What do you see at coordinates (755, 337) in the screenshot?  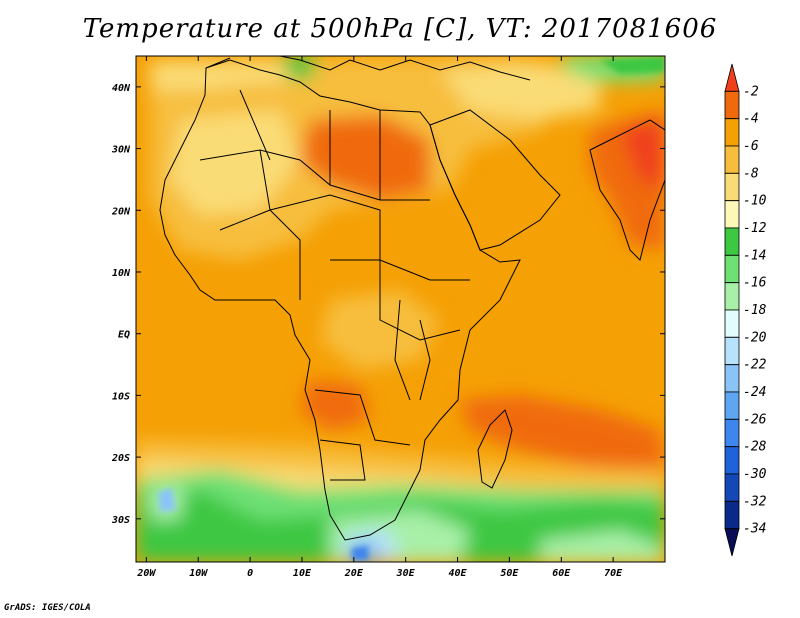 I see `colorbar-level-label: -20` at bounding box center [755, 337].